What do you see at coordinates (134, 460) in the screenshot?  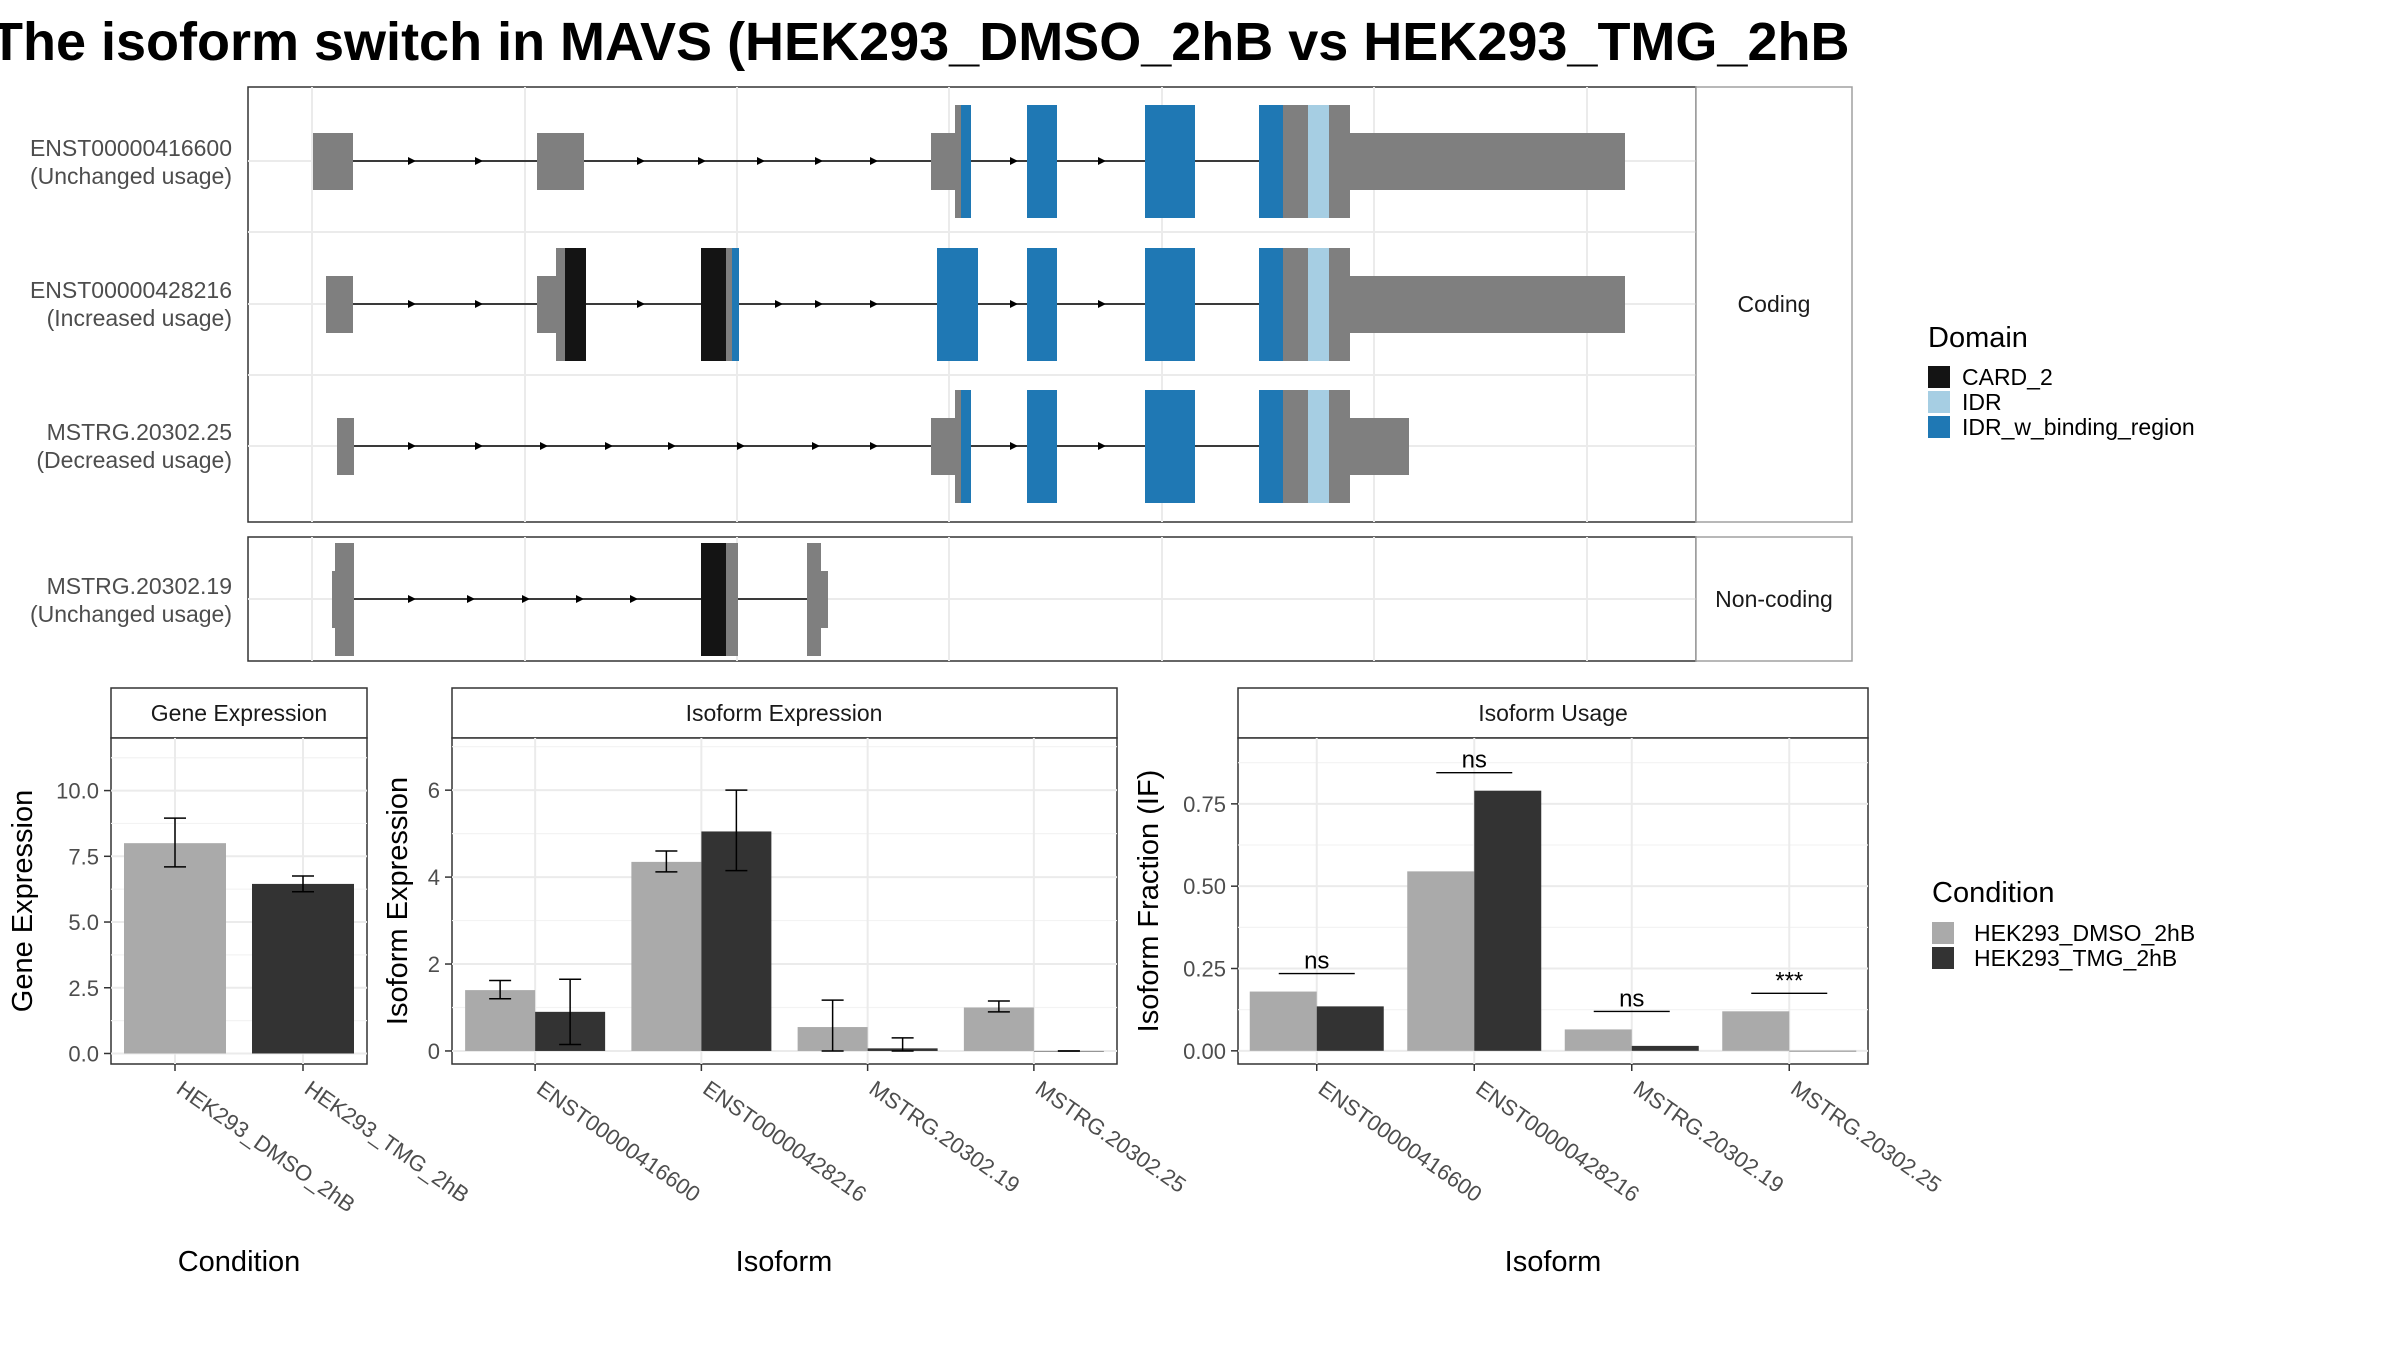 I see `transcript-usage-label: (Decreased usage)` at bounding box center [134, 460].